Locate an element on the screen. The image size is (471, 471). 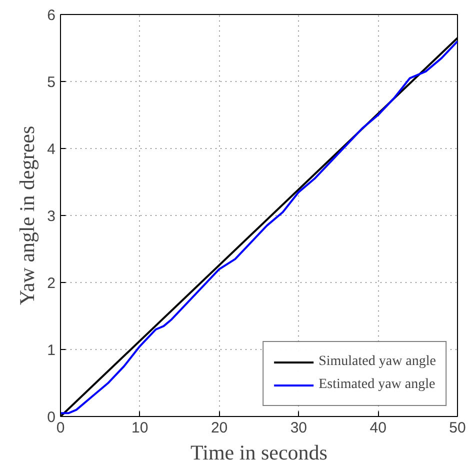
y-tick-label: 2 is located at coordinates (51, 283).